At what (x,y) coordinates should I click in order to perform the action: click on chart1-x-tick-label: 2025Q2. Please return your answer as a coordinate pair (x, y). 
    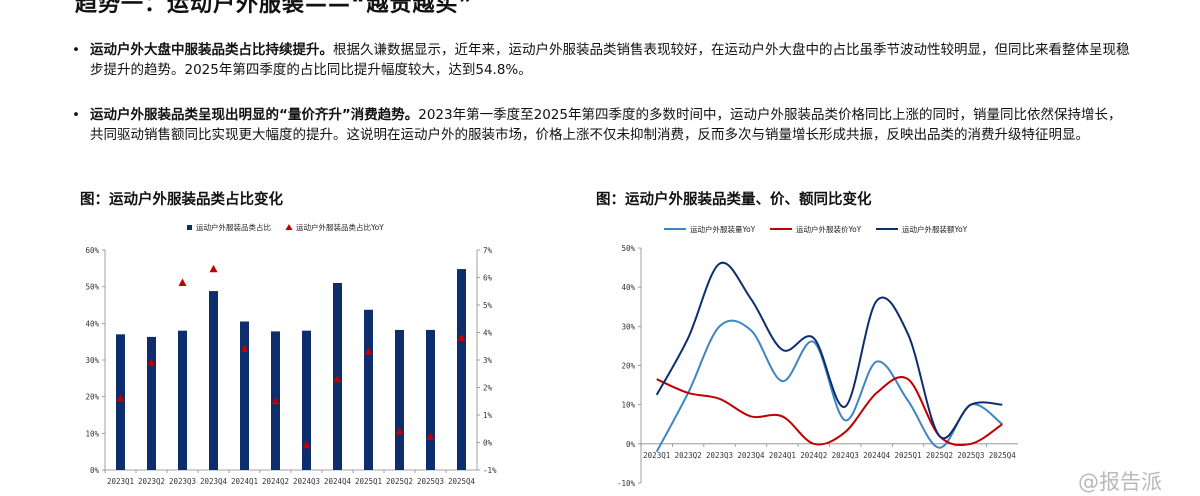
    Looking at the image, I should click on (399, 481).